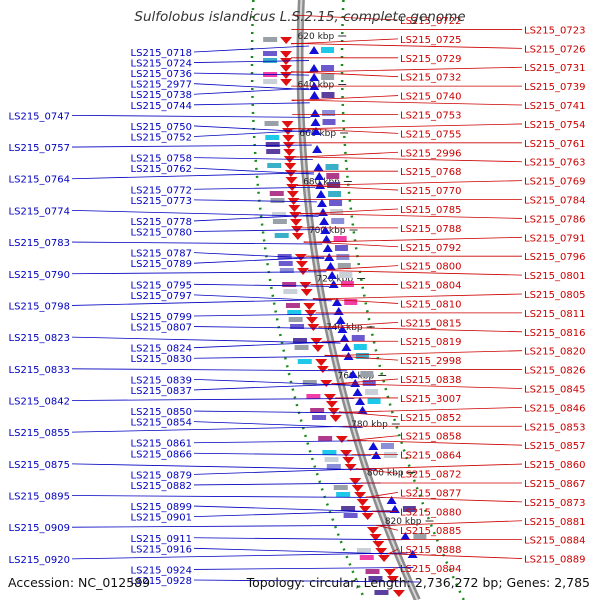 The image size is (600, 600). What do you see at coordinates (161, 201) in the screenshot?
I see `gene-label-left: LS215_0773` at bounding box center [161, 201].